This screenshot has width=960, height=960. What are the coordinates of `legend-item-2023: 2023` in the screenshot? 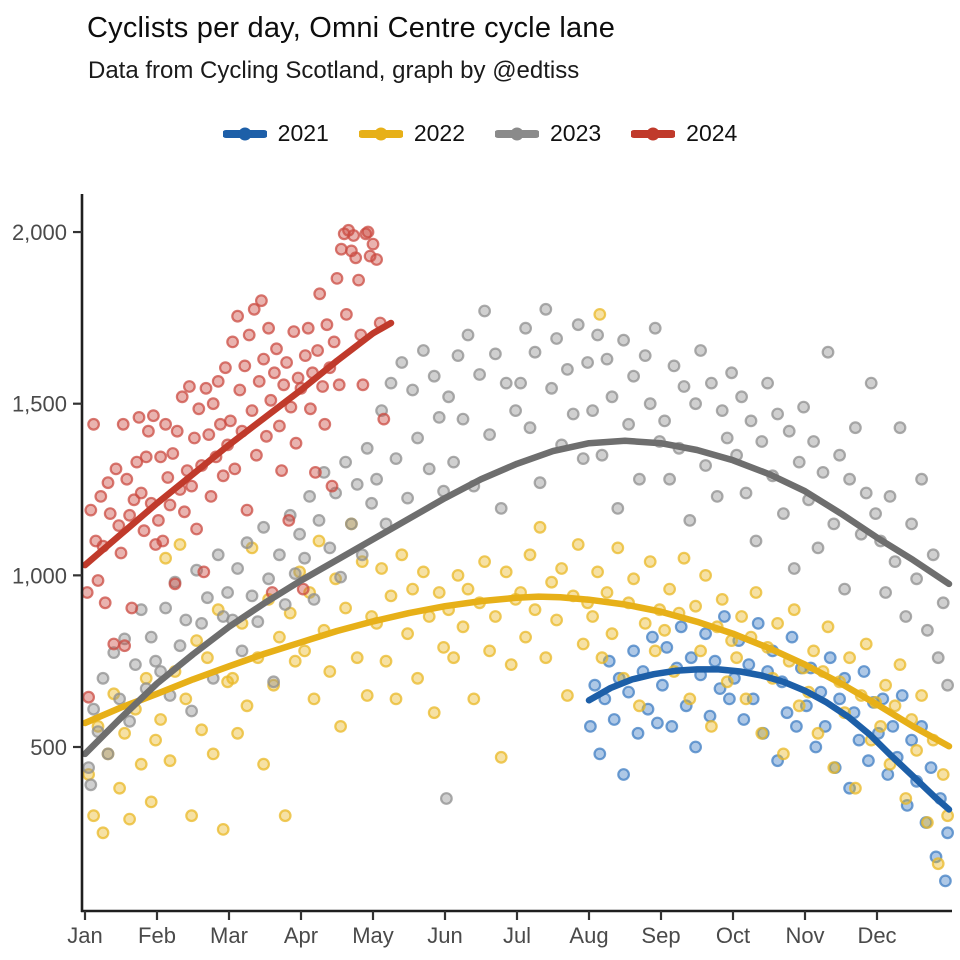 It's located at (548, 133).